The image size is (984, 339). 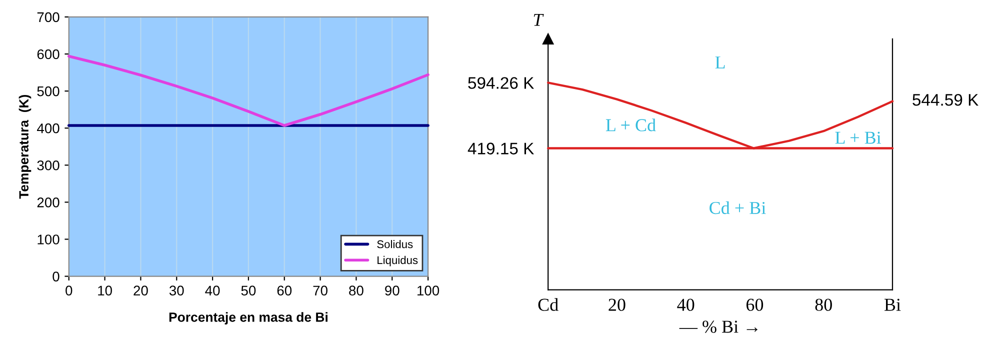 I want to click on x-tick-label: 90, so click(x=392, y=291).